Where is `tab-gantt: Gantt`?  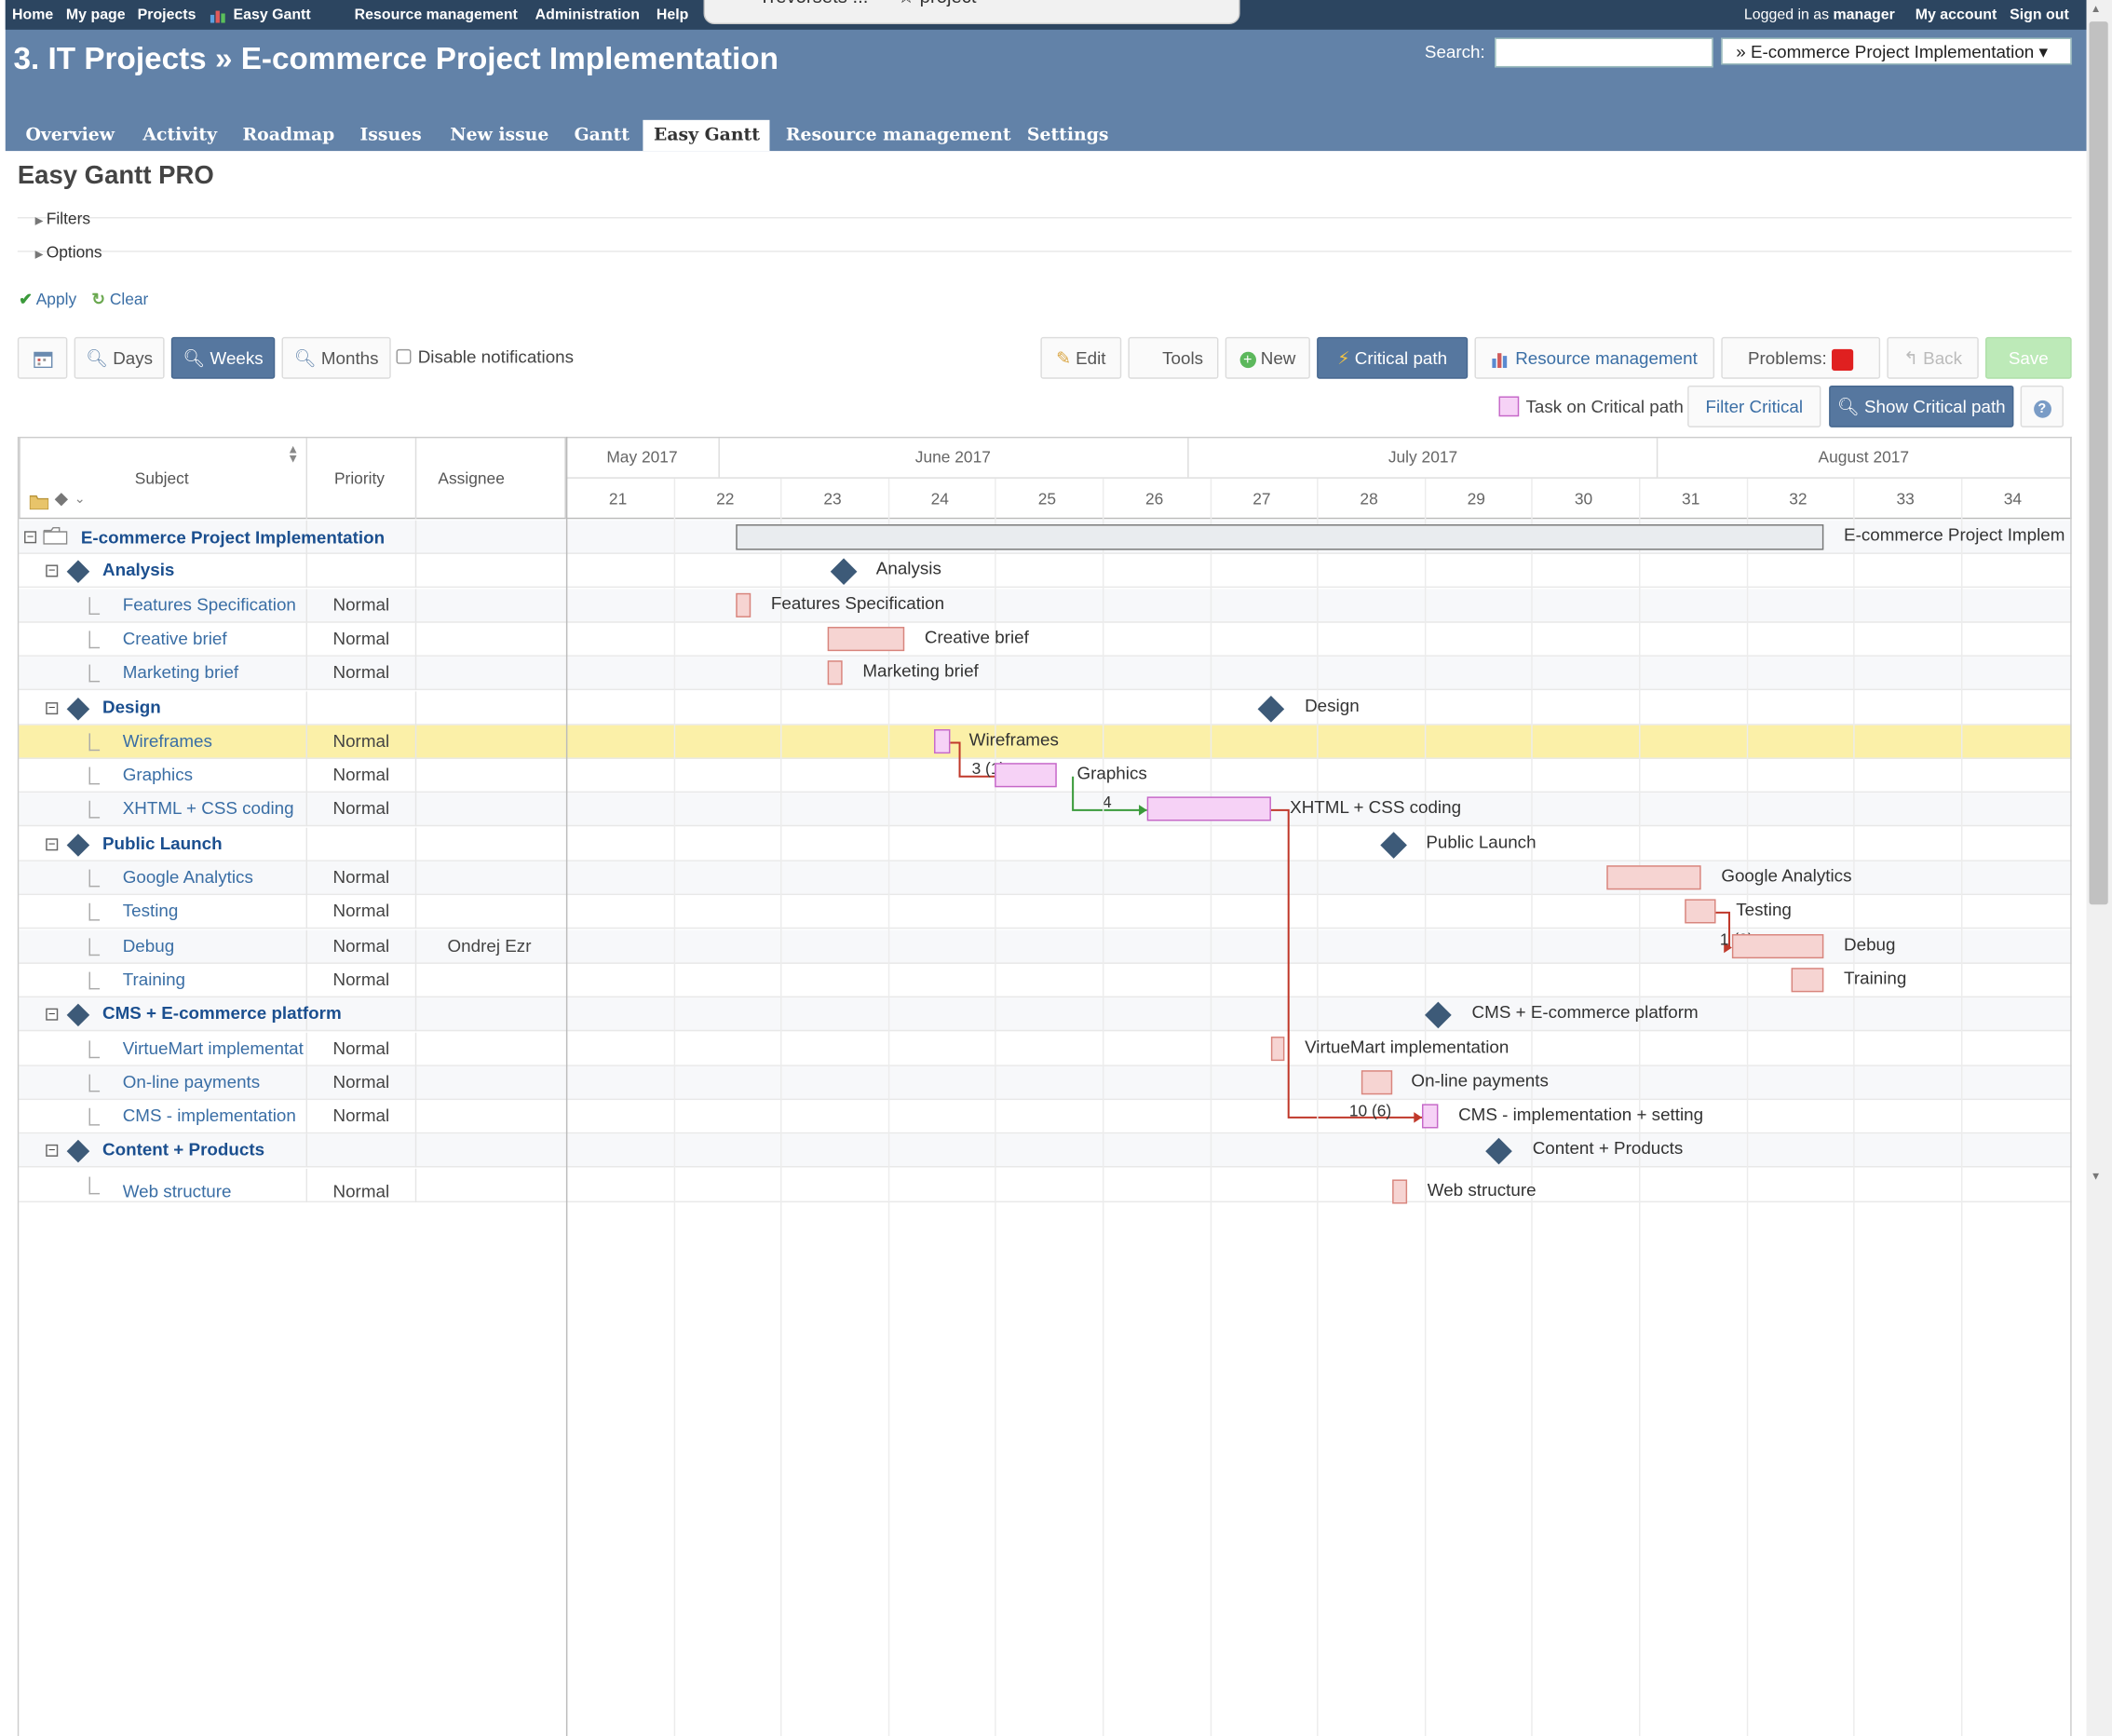 tab-gantt: Gantt is located at coordinates (602, 135).